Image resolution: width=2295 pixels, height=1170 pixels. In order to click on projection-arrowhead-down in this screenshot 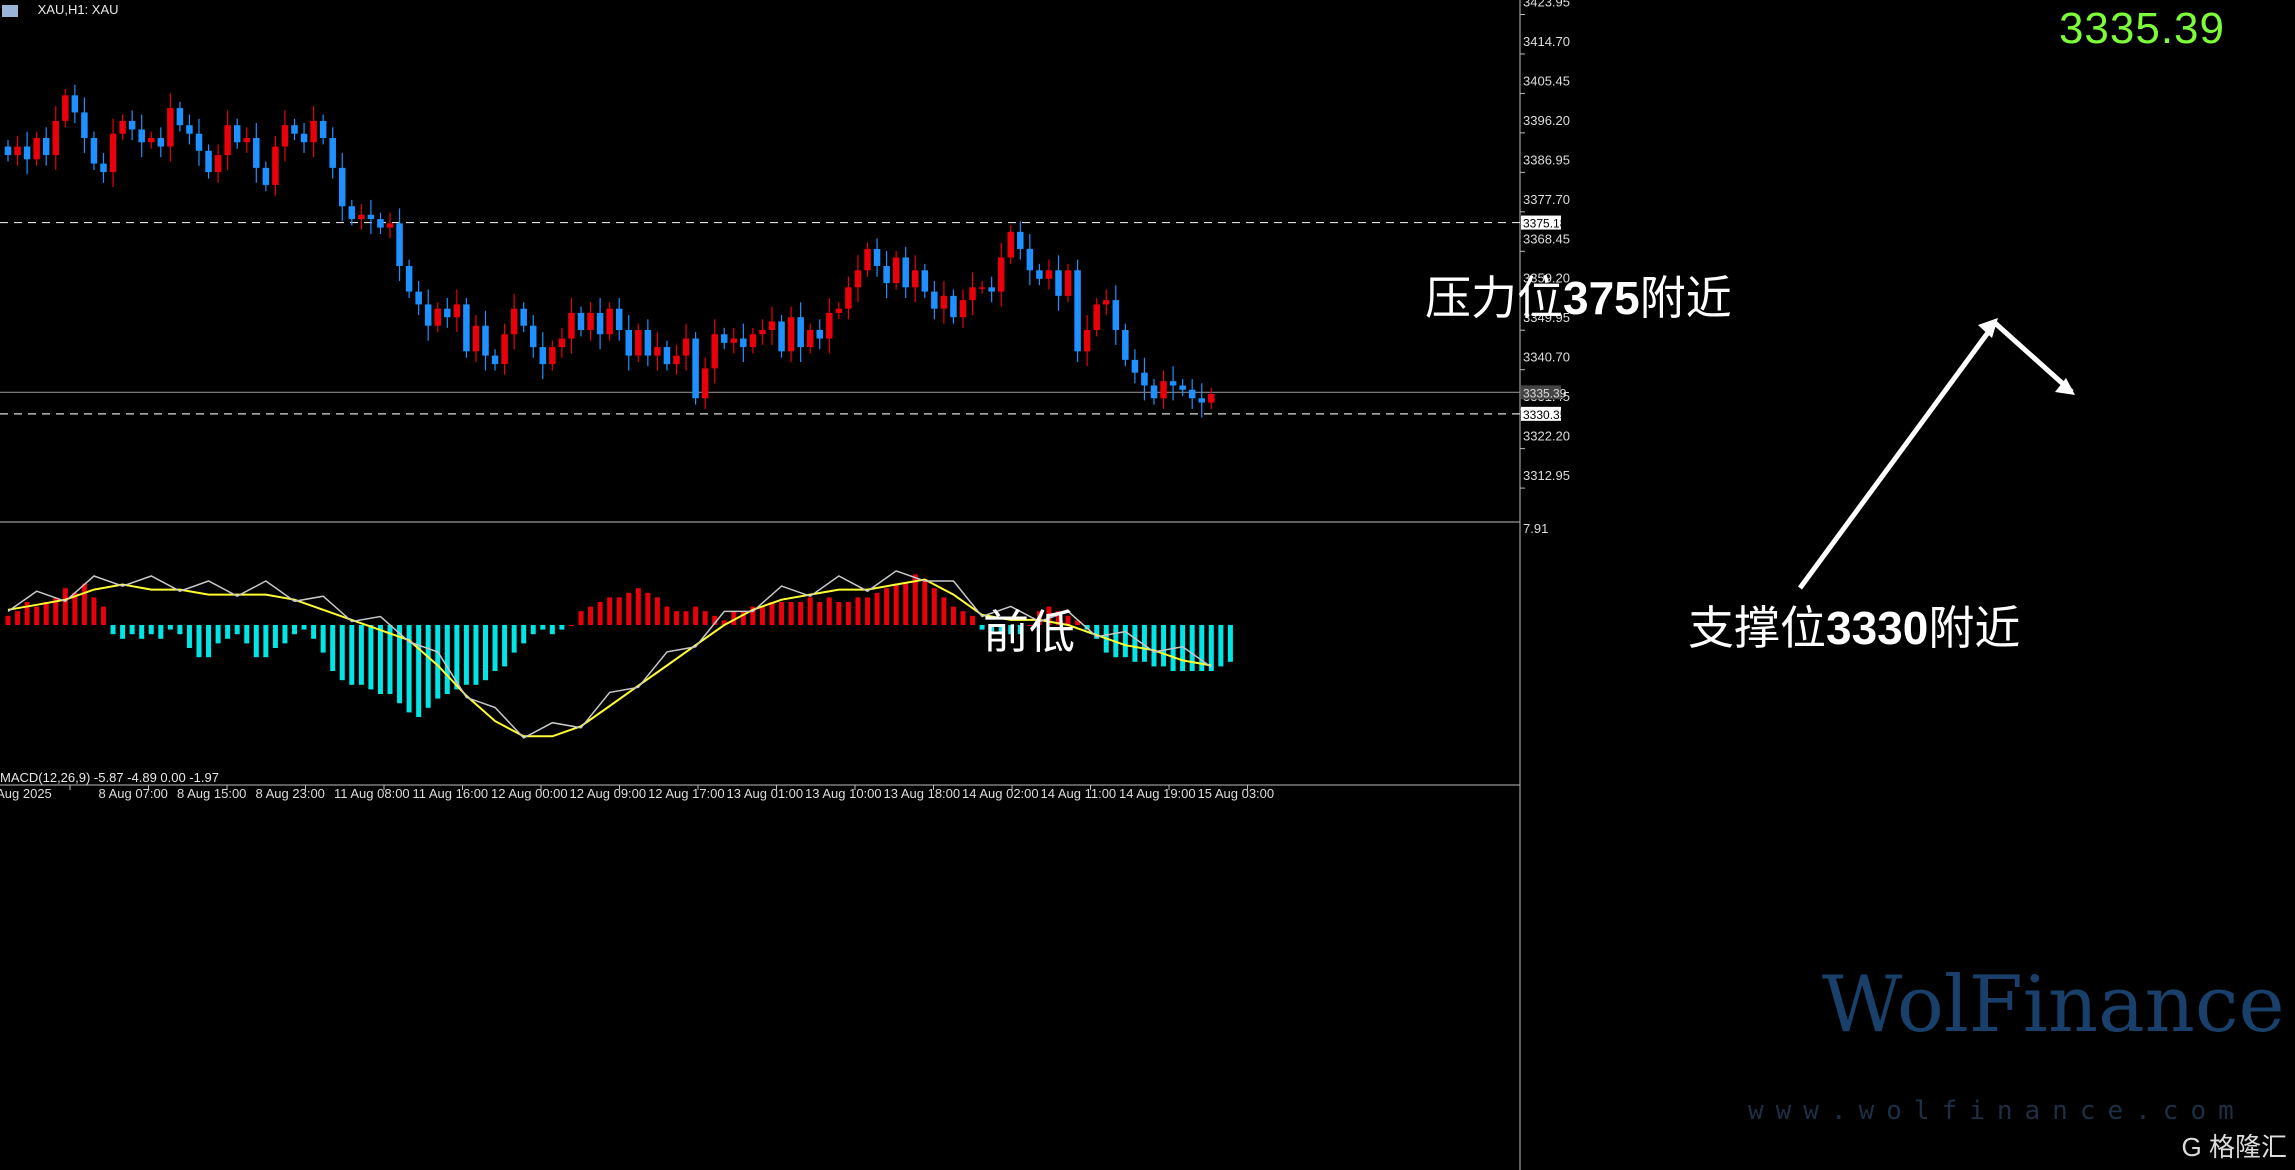, I will do `click(2065, 386)`.